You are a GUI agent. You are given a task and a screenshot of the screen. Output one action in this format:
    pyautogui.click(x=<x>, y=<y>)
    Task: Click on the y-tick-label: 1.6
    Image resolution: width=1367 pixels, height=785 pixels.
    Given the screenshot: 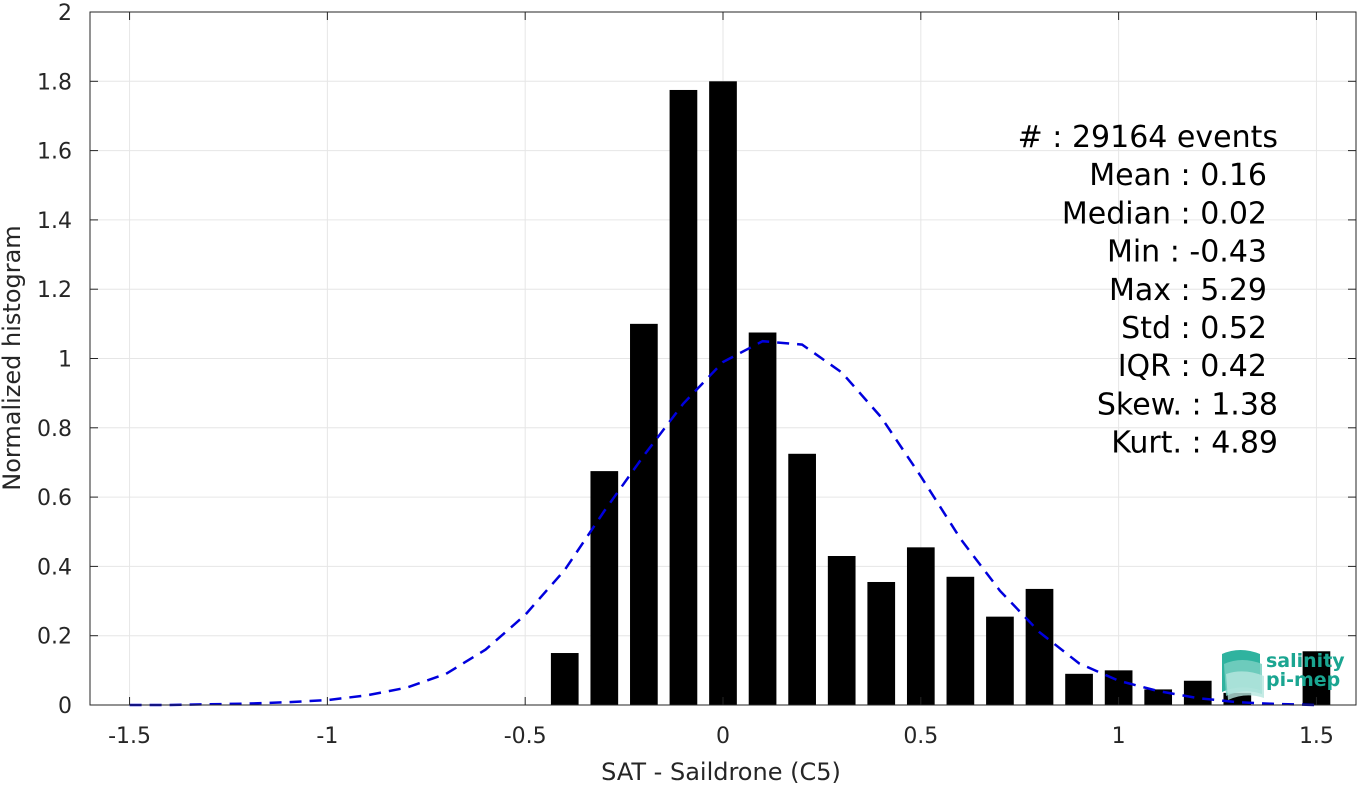 What is the action you would take?
    pyautogui.click(x=54, y=152)
    